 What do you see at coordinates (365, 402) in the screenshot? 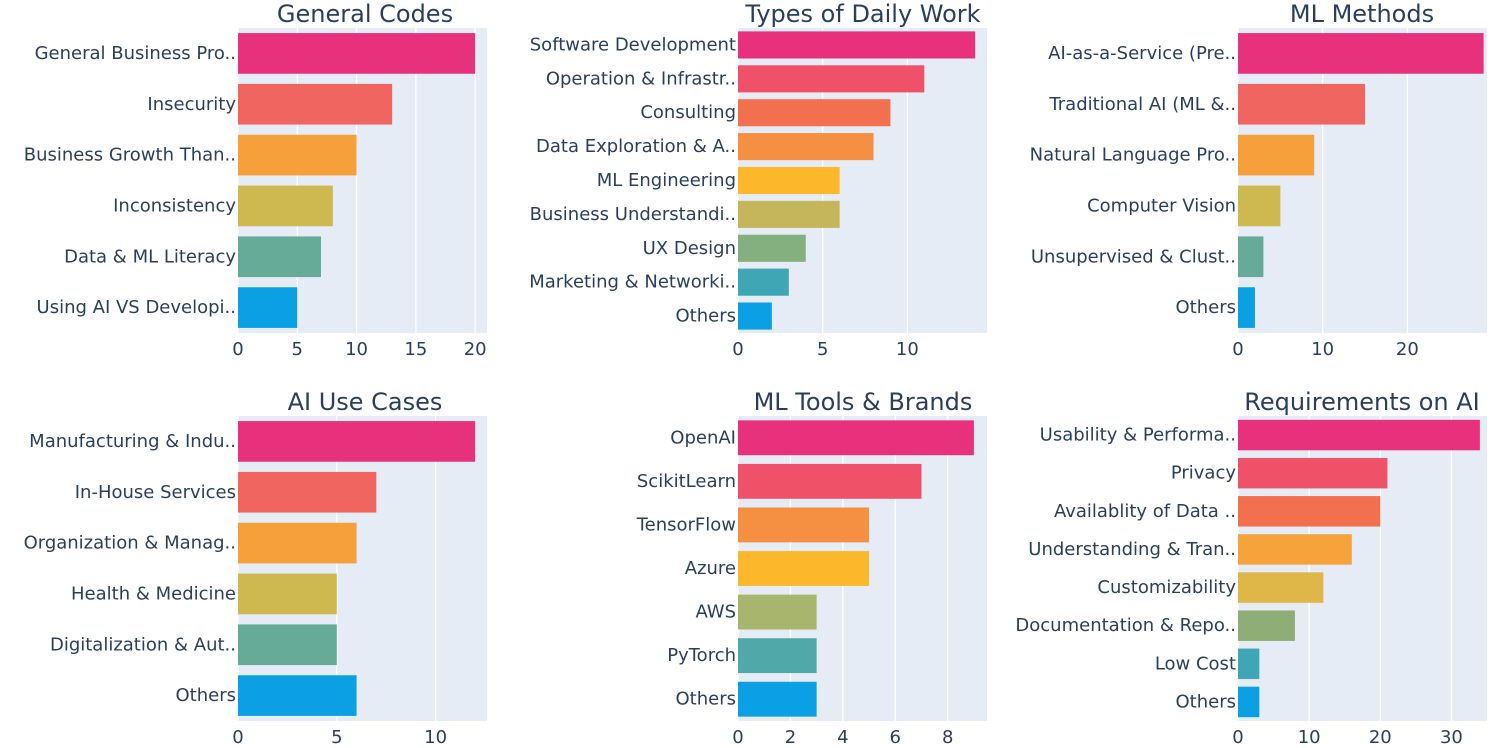
I see `chart-title: AI Use Cases` at bounding box center [365, 402].